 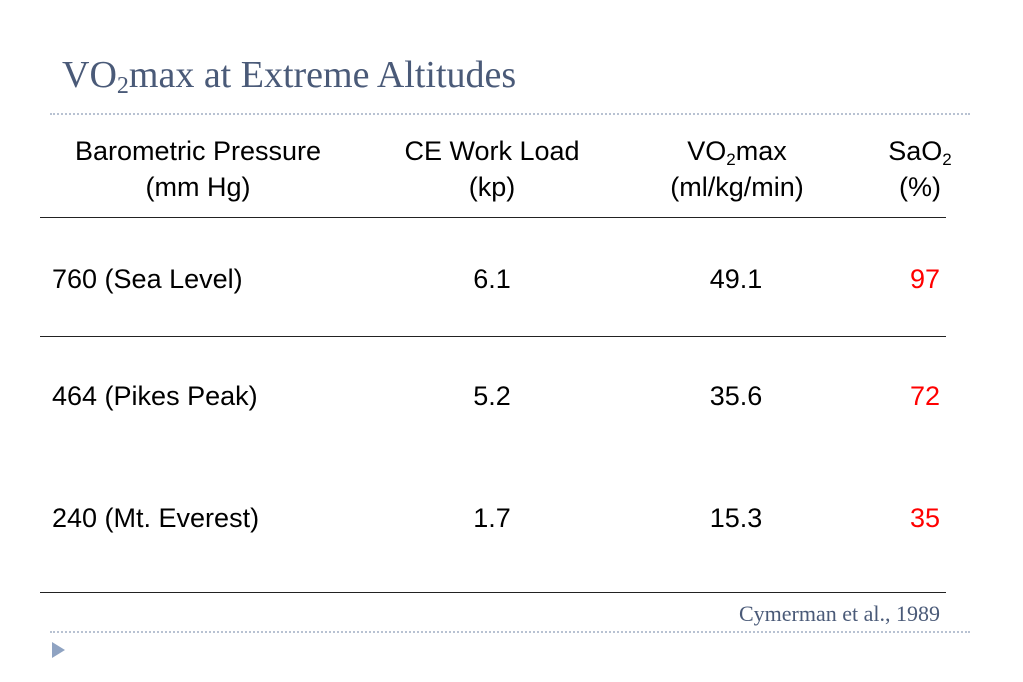 What do you see at coordinates (920, 152) in the screenshot?
I see `header-label: SaO2` at bounding box center [920, 152].